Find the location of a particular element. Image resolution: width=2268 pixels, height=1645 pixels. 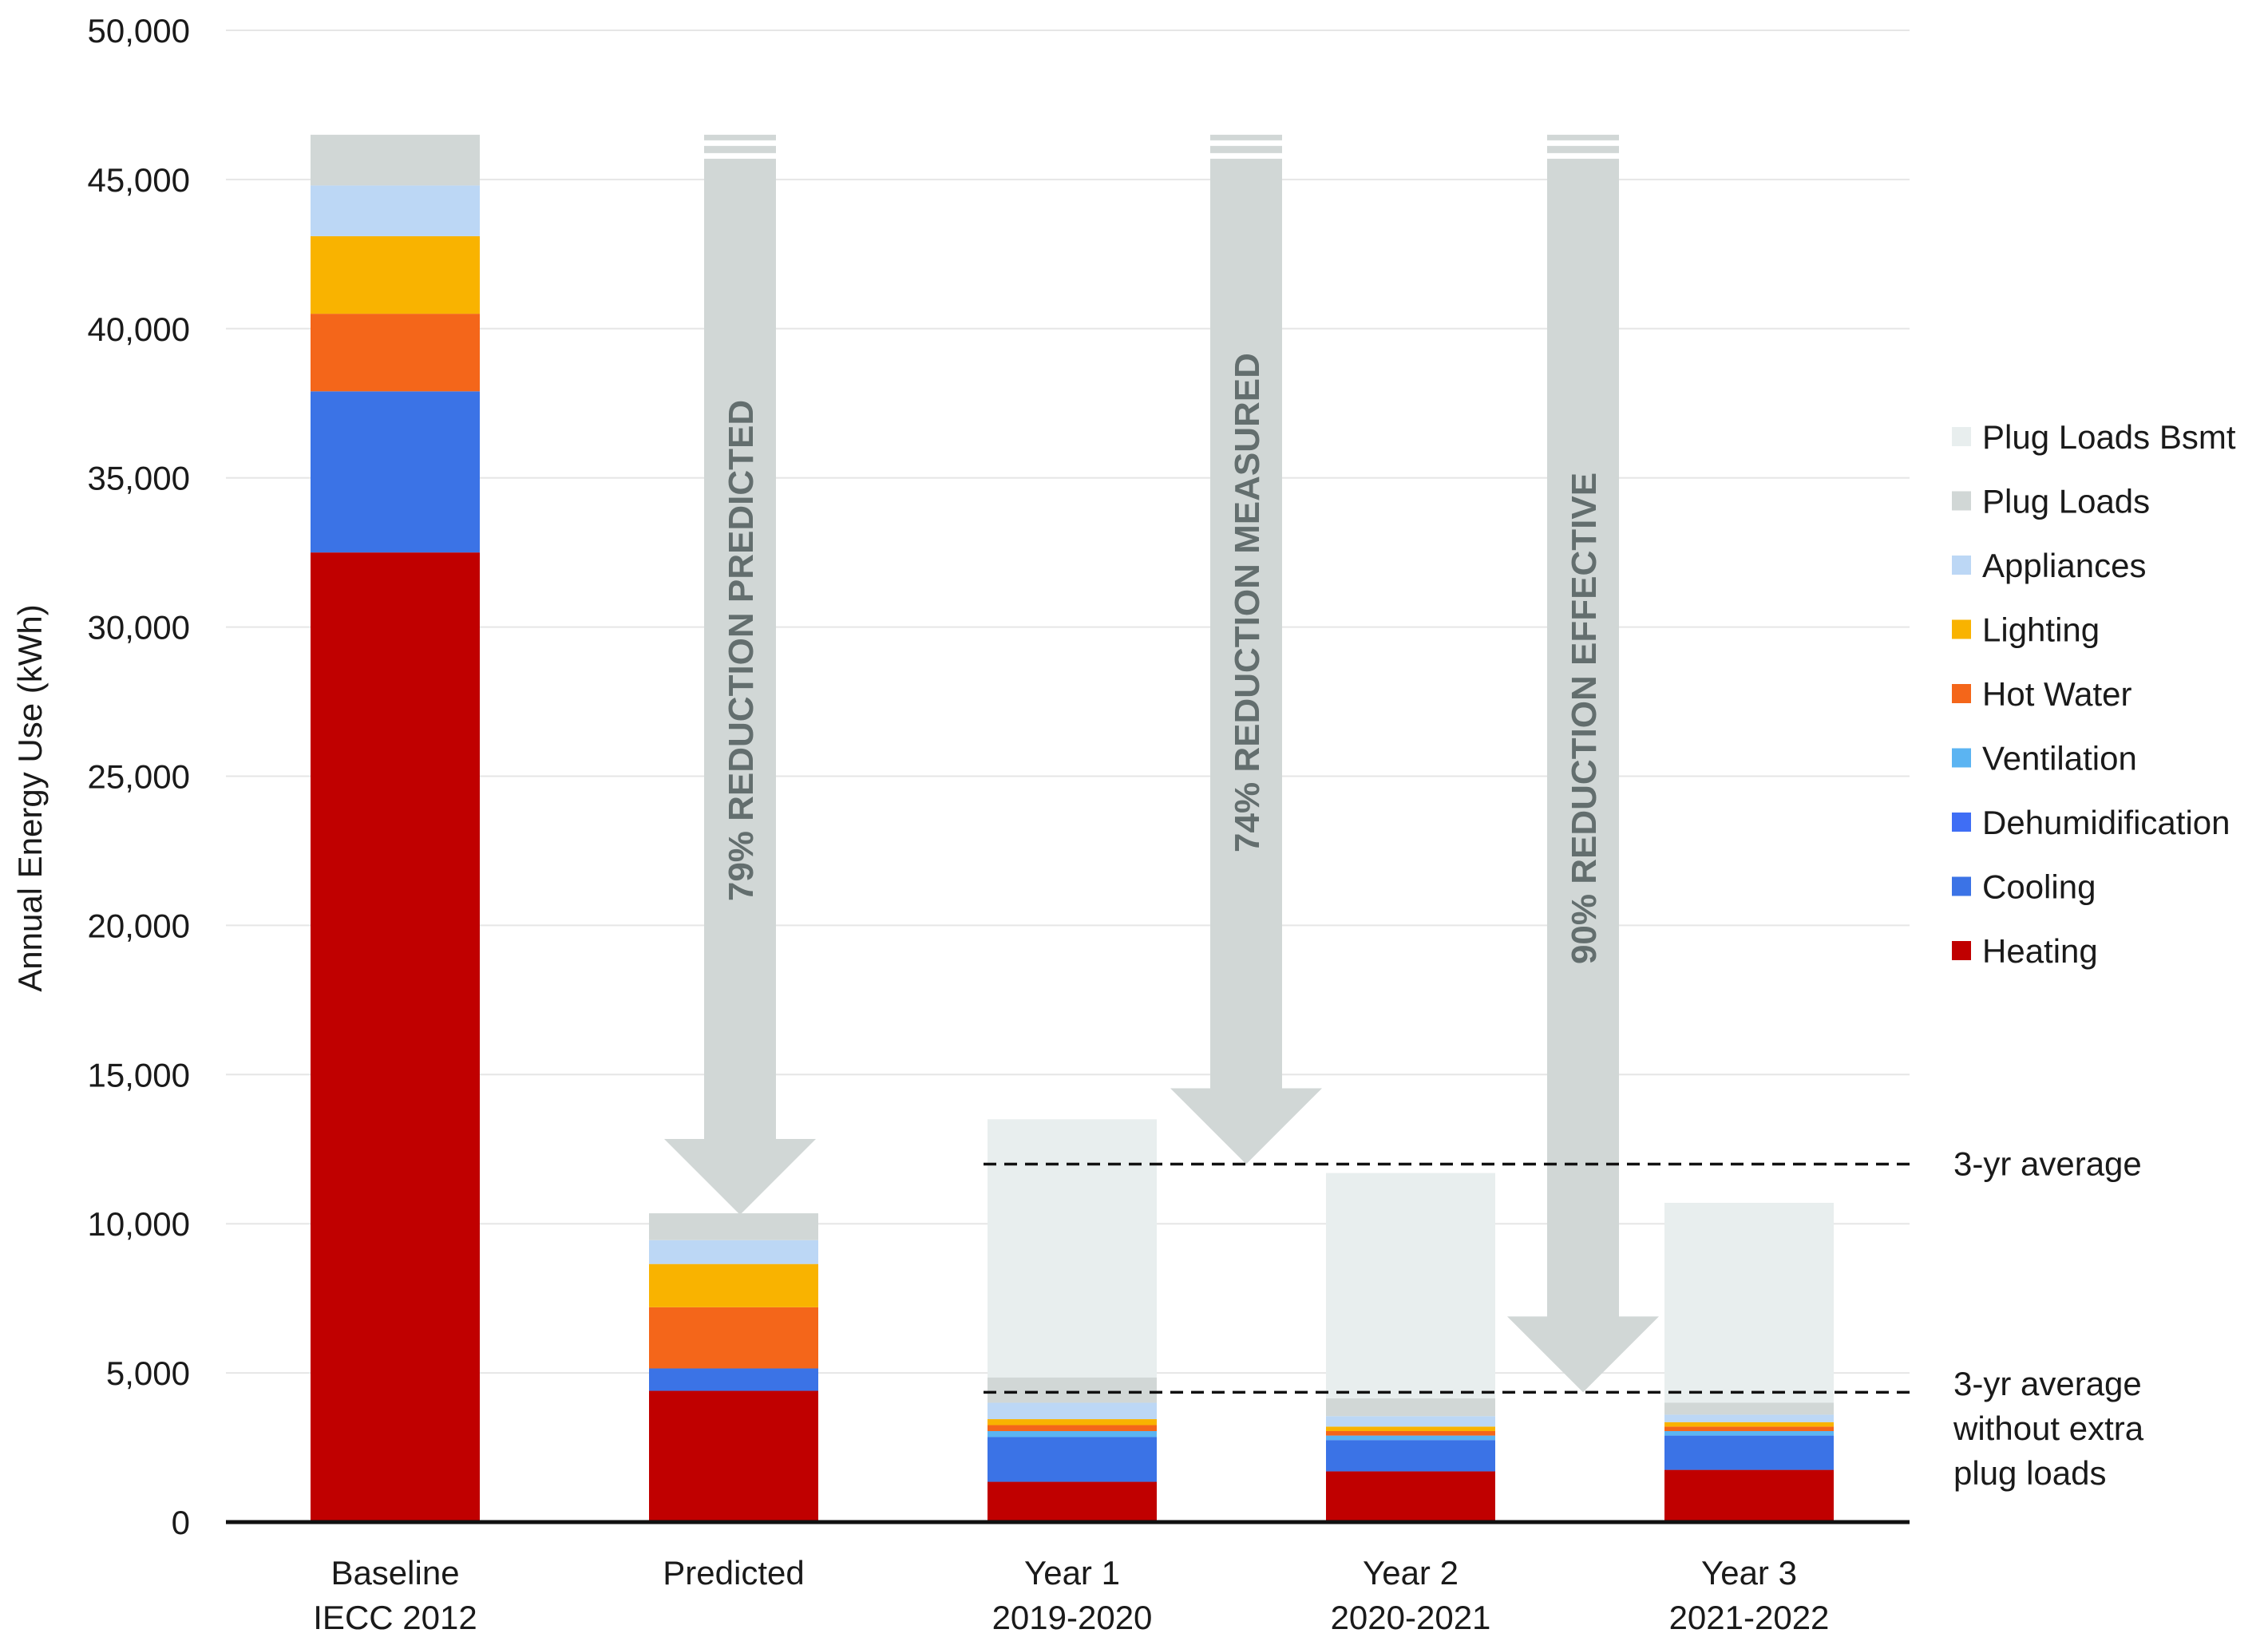

legend-item: Plug Loads is located at coordinates (2051, 501).